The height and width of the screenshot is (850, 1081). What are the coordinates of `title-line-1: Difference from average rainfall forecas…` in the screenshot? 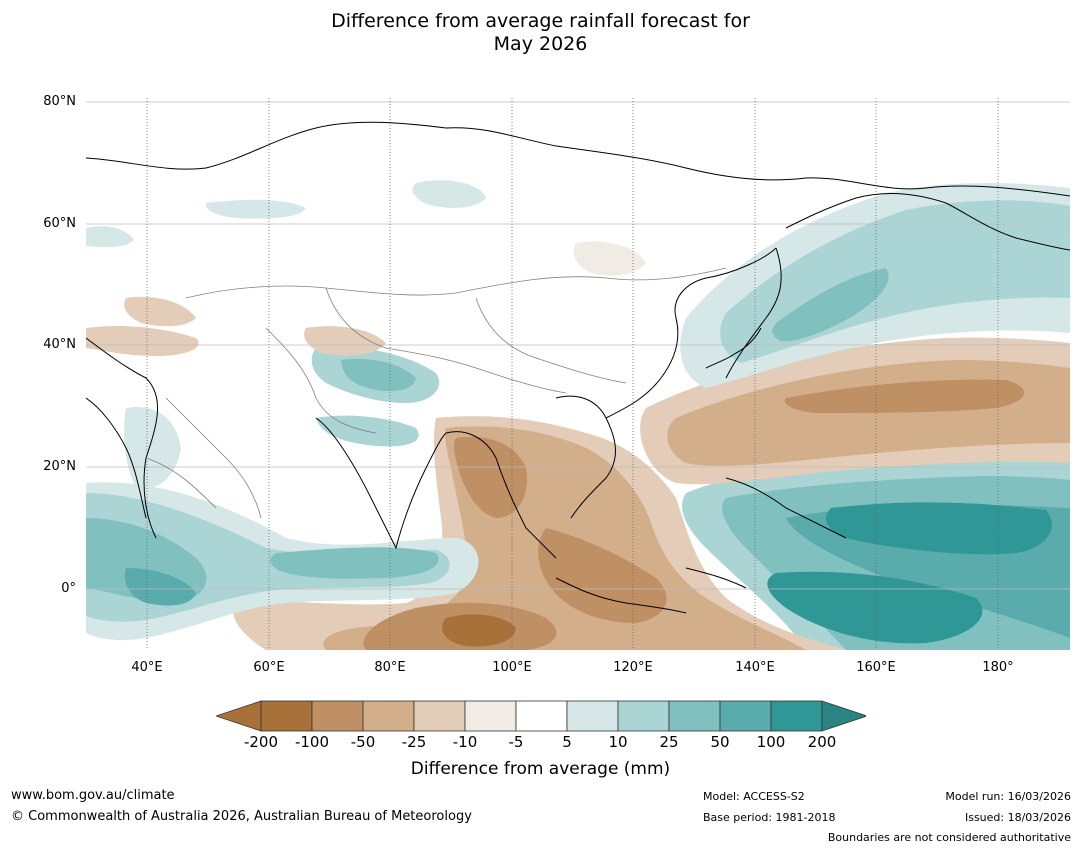 It's located at (540, 21).